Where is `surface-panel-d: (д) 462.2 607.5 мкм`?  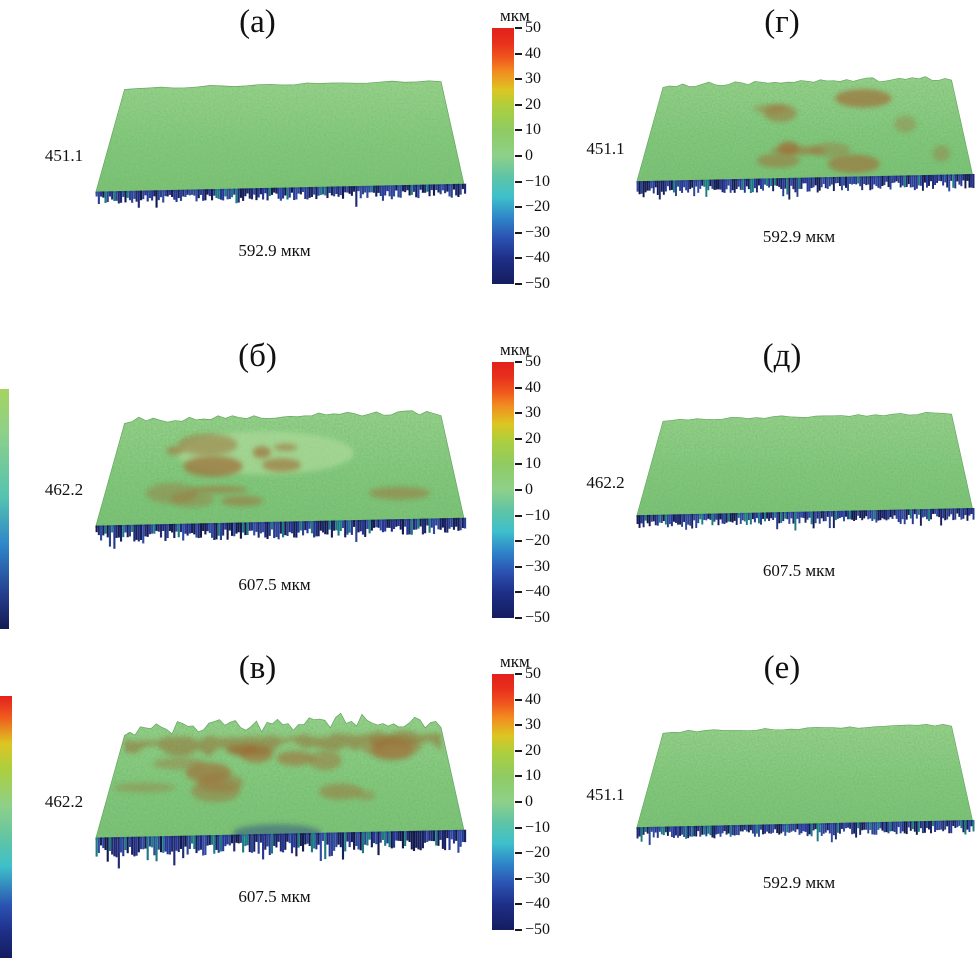
surface-panel-d: (д) 462.2 607.5 мкм is located at coordinates (782, 494).